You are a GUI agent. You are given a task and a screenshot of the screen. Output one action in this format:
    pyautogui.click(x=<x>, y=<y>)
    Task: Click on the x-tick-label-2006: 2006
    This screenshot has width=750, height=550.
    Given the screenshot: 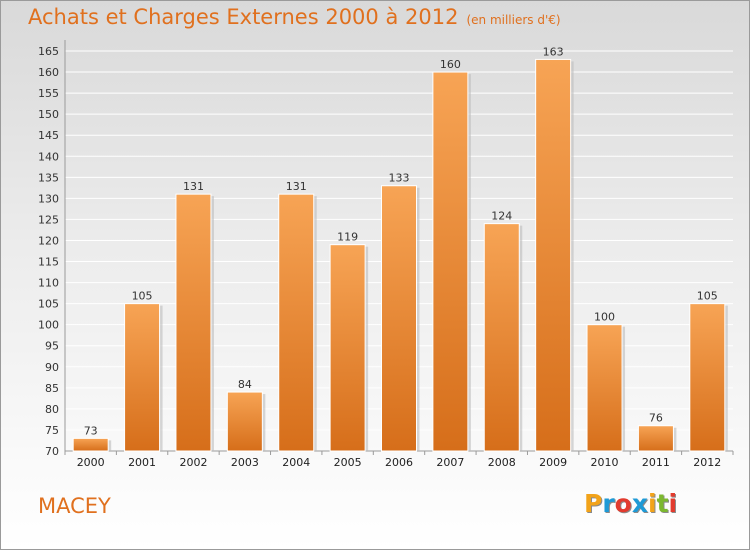 What is the action you would take?
    pyautogui.click(x=399, y=462)
    